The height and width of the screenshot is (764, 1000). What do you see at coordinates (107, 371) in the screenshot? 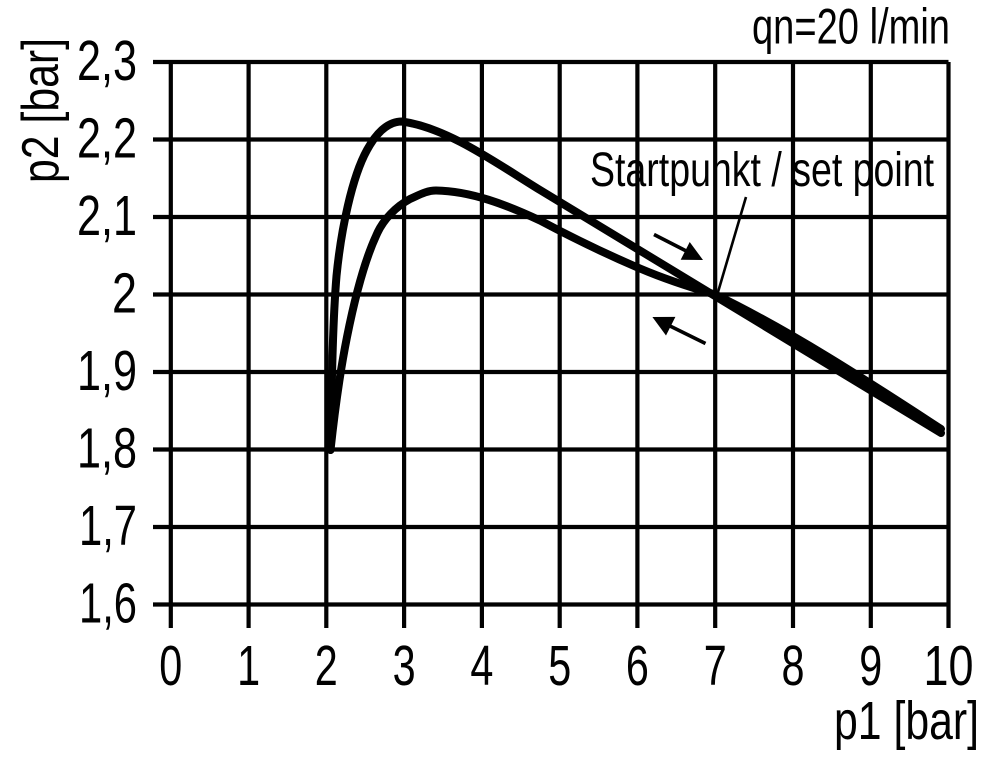
I see `svg-text: 1,9` at bounding box center [107, 371].